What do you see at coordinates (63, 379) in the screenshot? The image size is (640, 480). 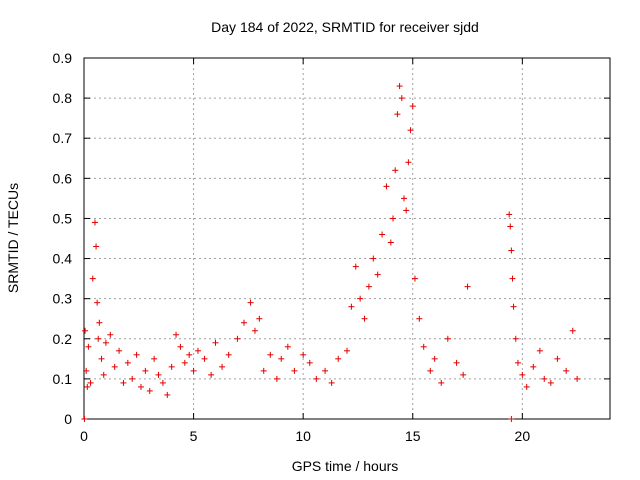 I see `y-tick-label: 0.1` at bounding box center [63, 379].